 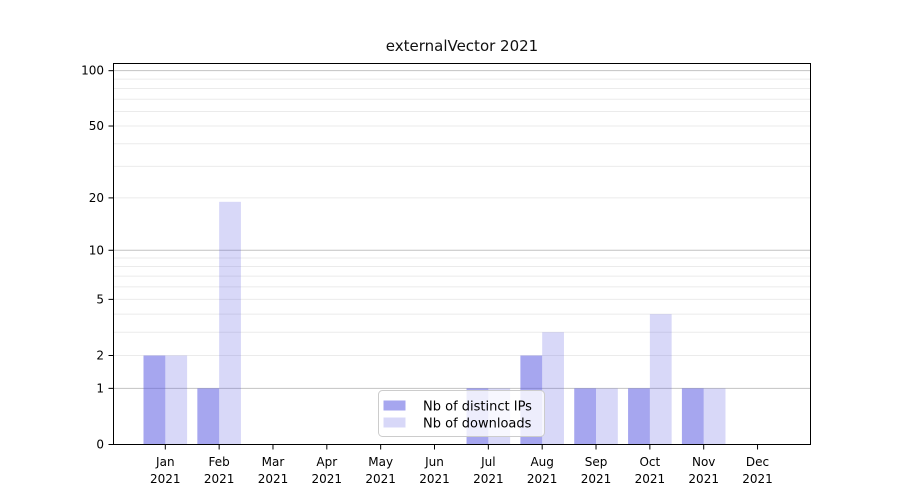 I want to click on bar-distinct-ips-sep, so click(x=585, y=416).